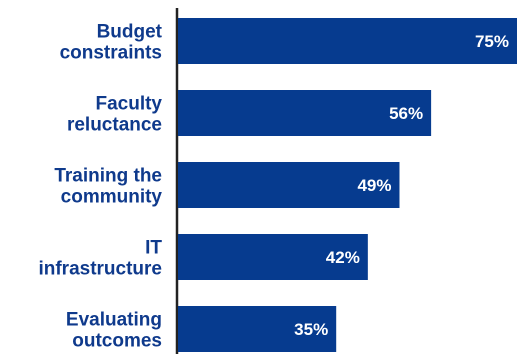 This screenshot has height=354, width=518. I want to click on category-label-line: IT, so click(153, 248).